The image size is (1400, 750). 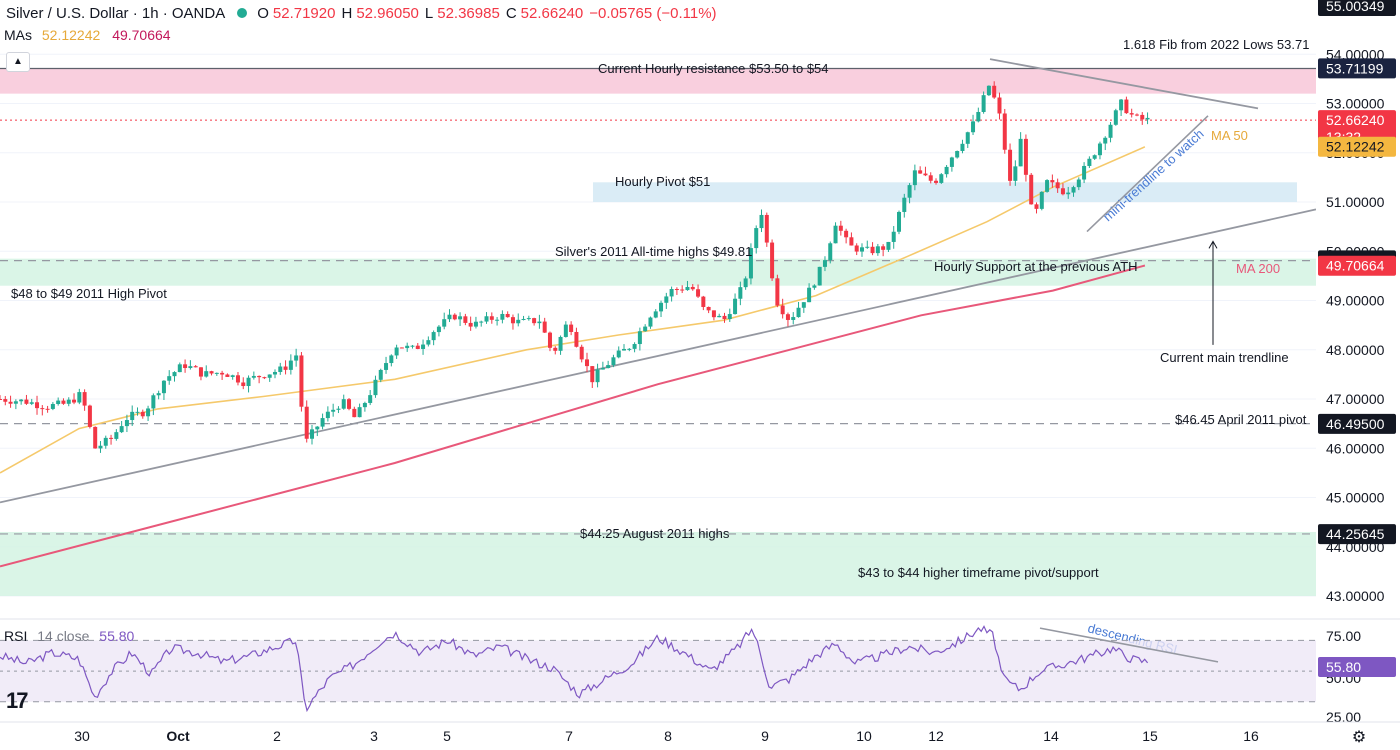 What do you see at coordinates (653, 251) in the screenshot?
I see `annotation-ath: Silver's 2011 All-time highs $49.81` at bounding box center [653, 251].